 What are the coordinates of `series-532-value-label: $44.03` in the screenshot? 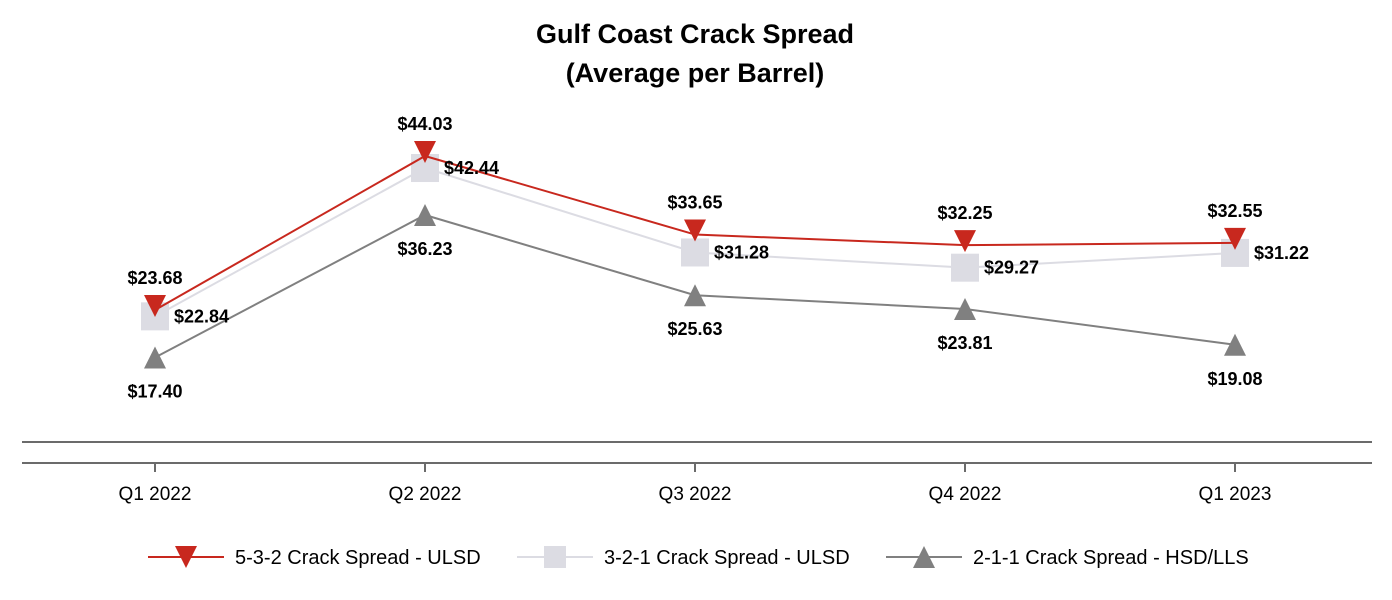 It's located at (424, 124).